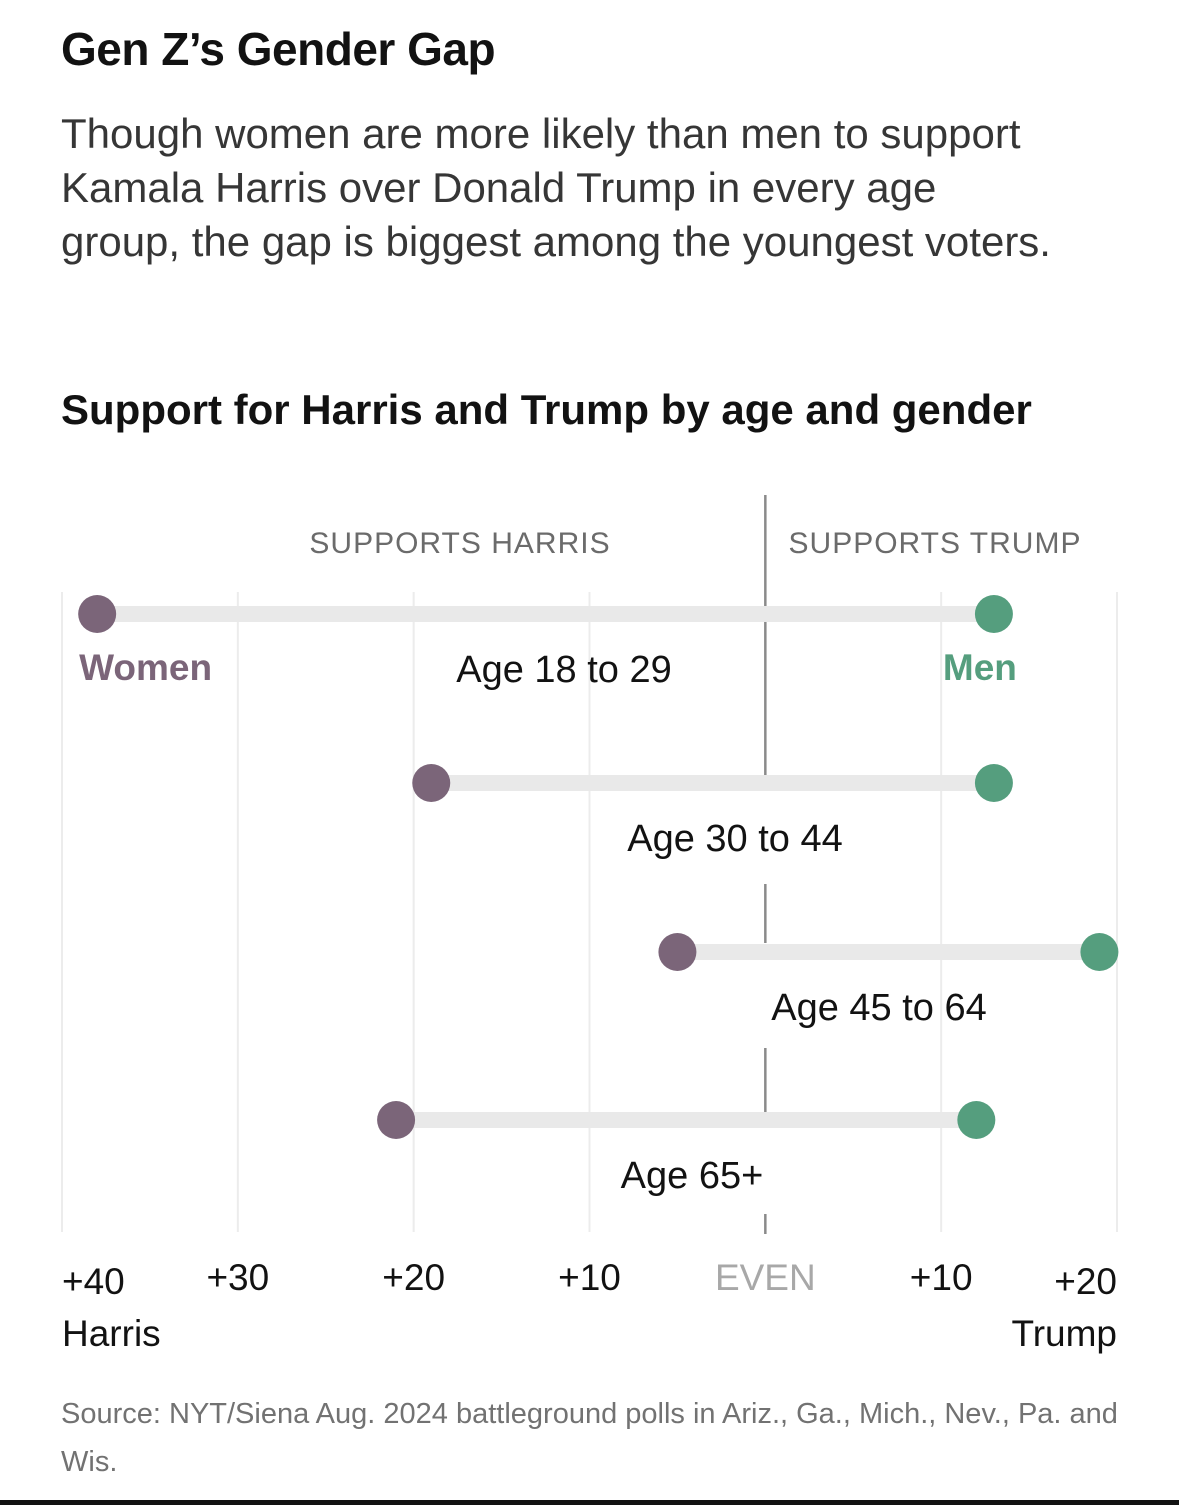  I want to click on bottom-rule, so click(589, 1502).